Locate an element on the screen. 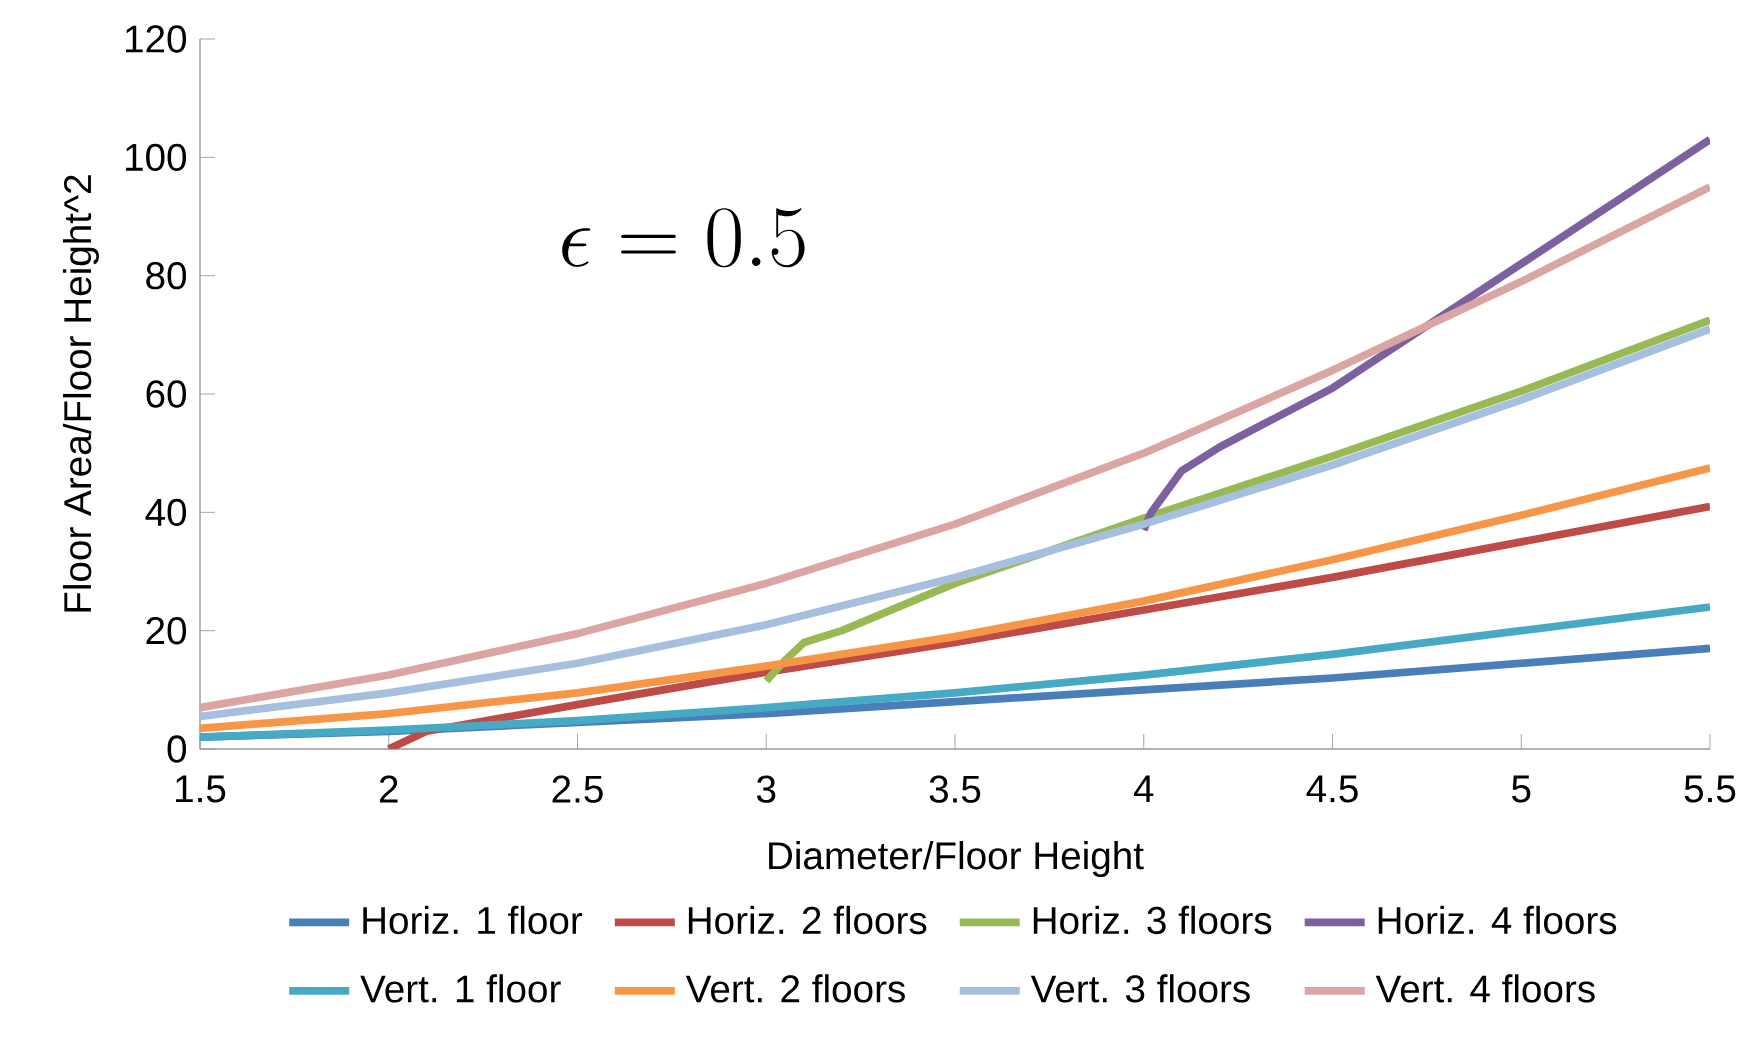  legend-label: Horiz. 4 floors is located at coordinates (1497, 920).